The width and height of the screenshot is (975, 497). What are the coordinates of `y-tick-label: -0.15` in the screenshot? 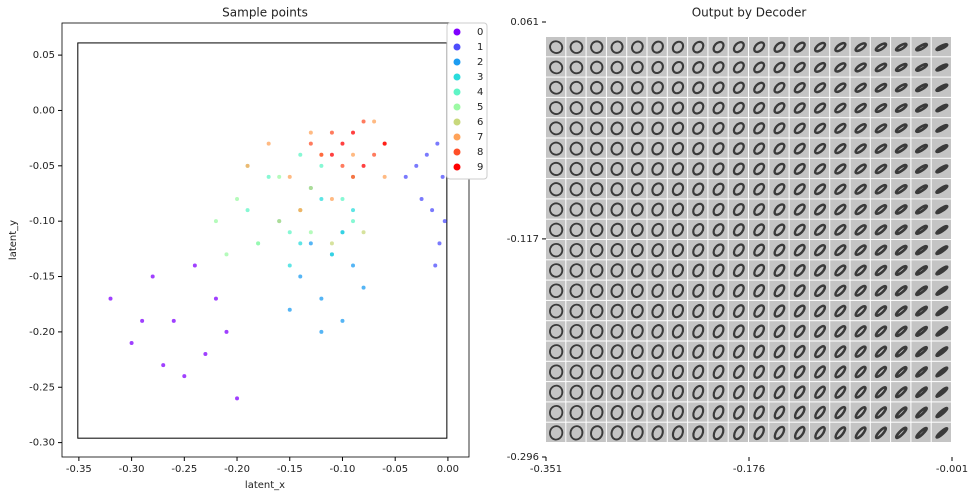 It's located at (42, 277).